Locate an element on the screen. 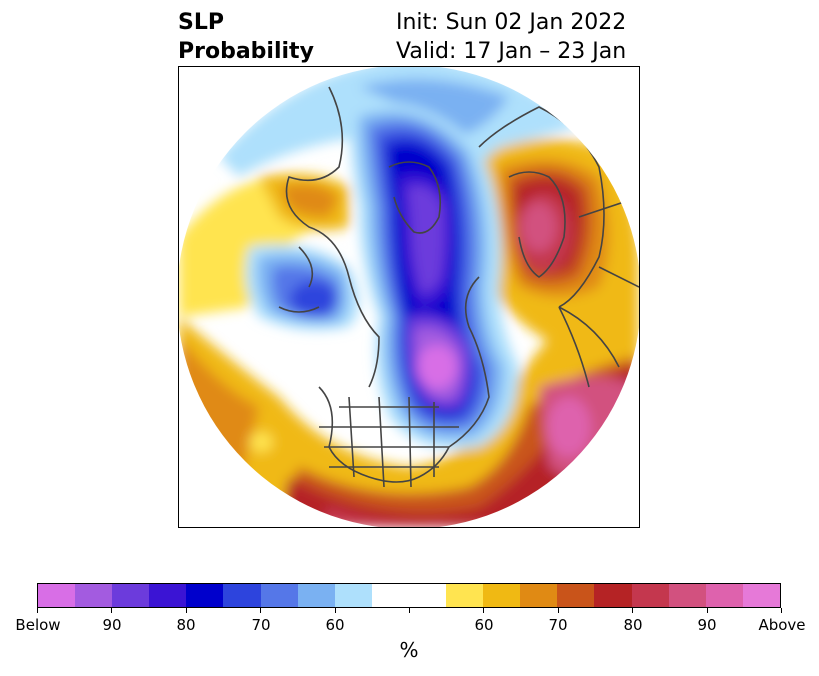 The image size is (819, 676). colorbar-unit-label: % is located at coordinates (409, 650).